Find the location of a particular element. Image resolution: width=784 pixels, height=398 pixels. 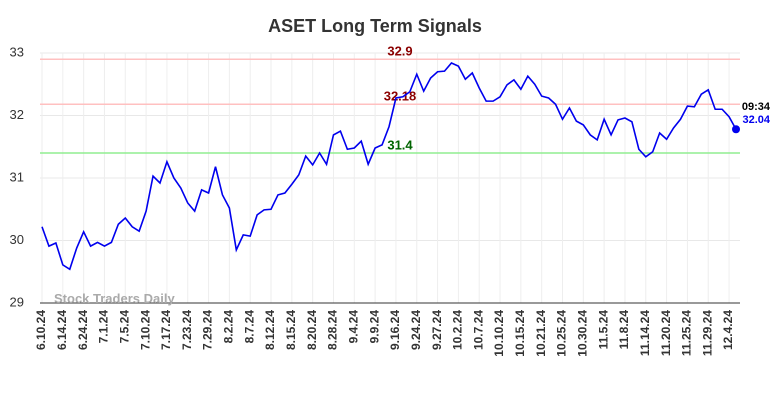

chart-title: ASET Long Term Signals is located at coordinates (375, 26).